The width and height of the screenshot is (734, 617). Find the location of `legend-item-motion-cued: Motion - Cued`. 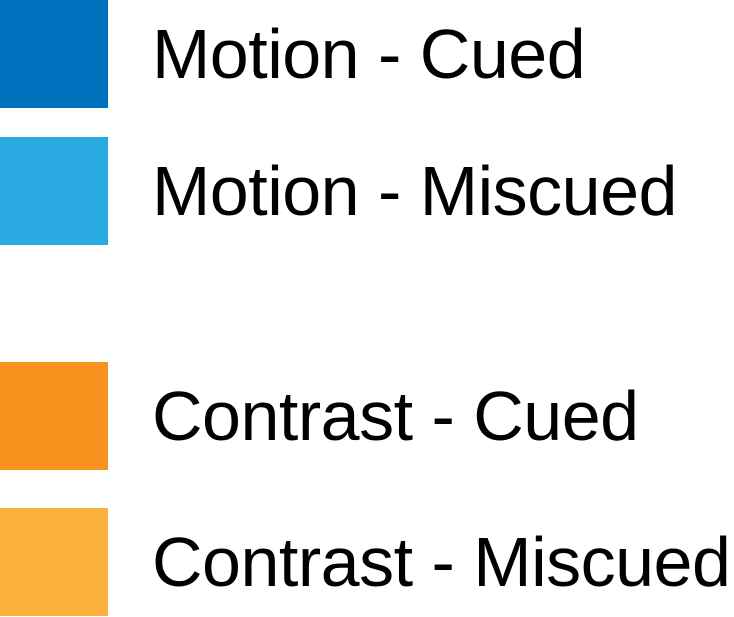

legend-item-motion-cued: Motion - Cued is located at coordinates (293, 54).